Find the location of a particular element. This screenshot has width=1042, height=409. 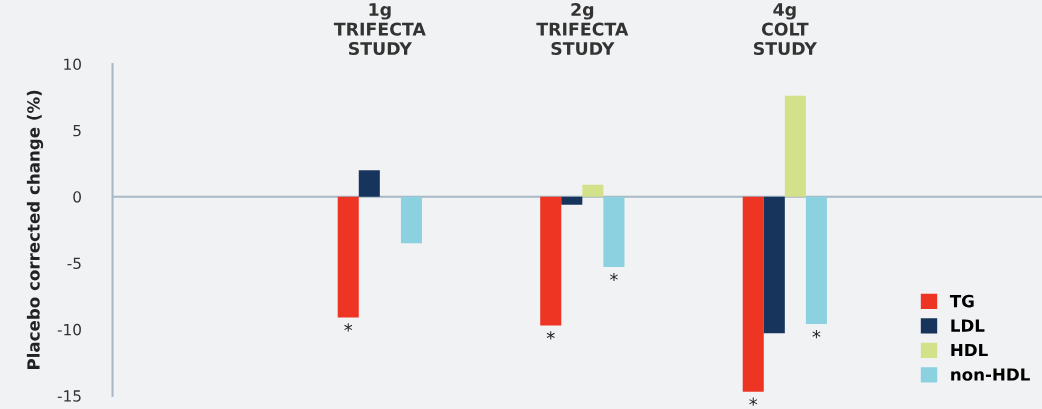

y-tick-label: 5 is located at coordinates (77, 131).